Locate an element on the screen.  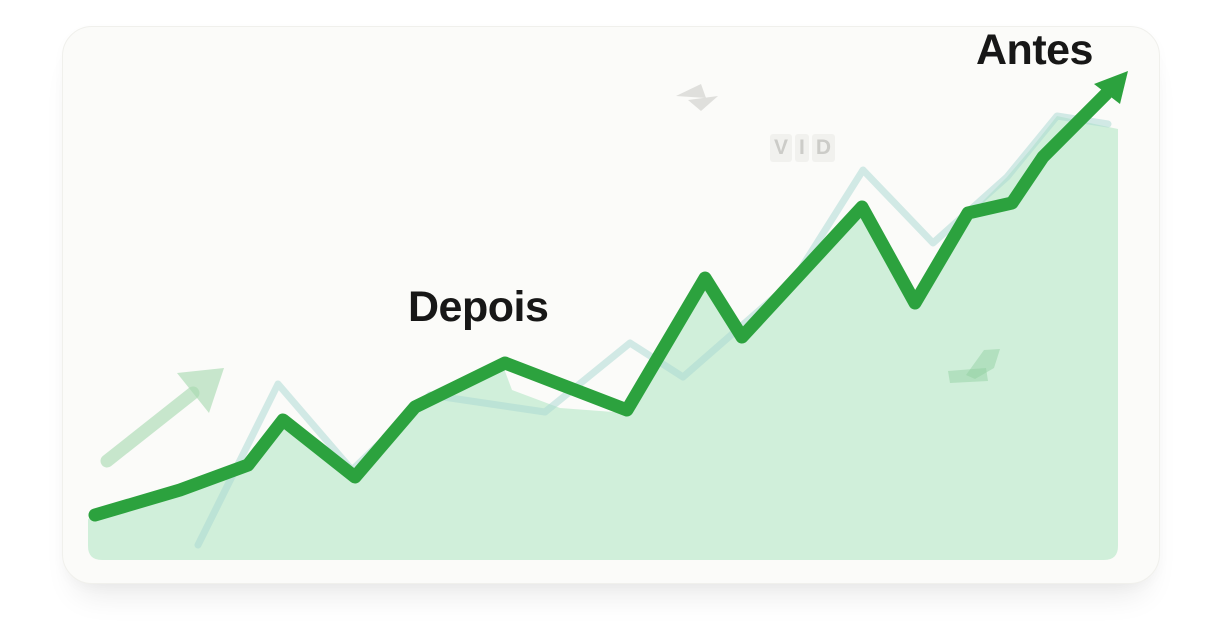
watermark-letter: V is located at coordinates (781, 148).